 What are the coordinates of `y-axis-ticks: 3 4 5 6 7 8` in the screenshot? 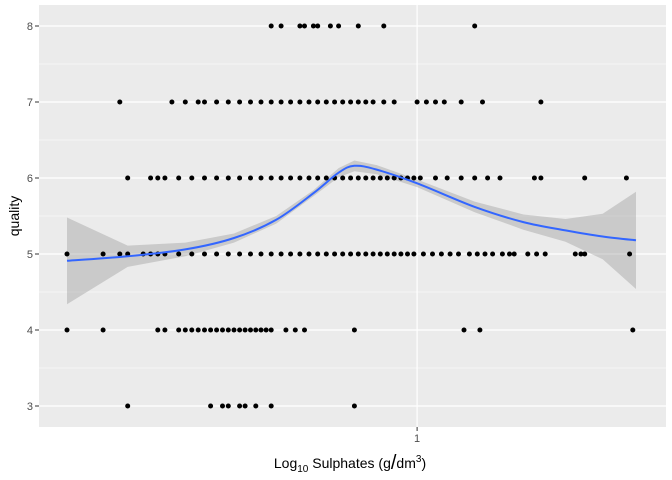 It's located at (33, 217).